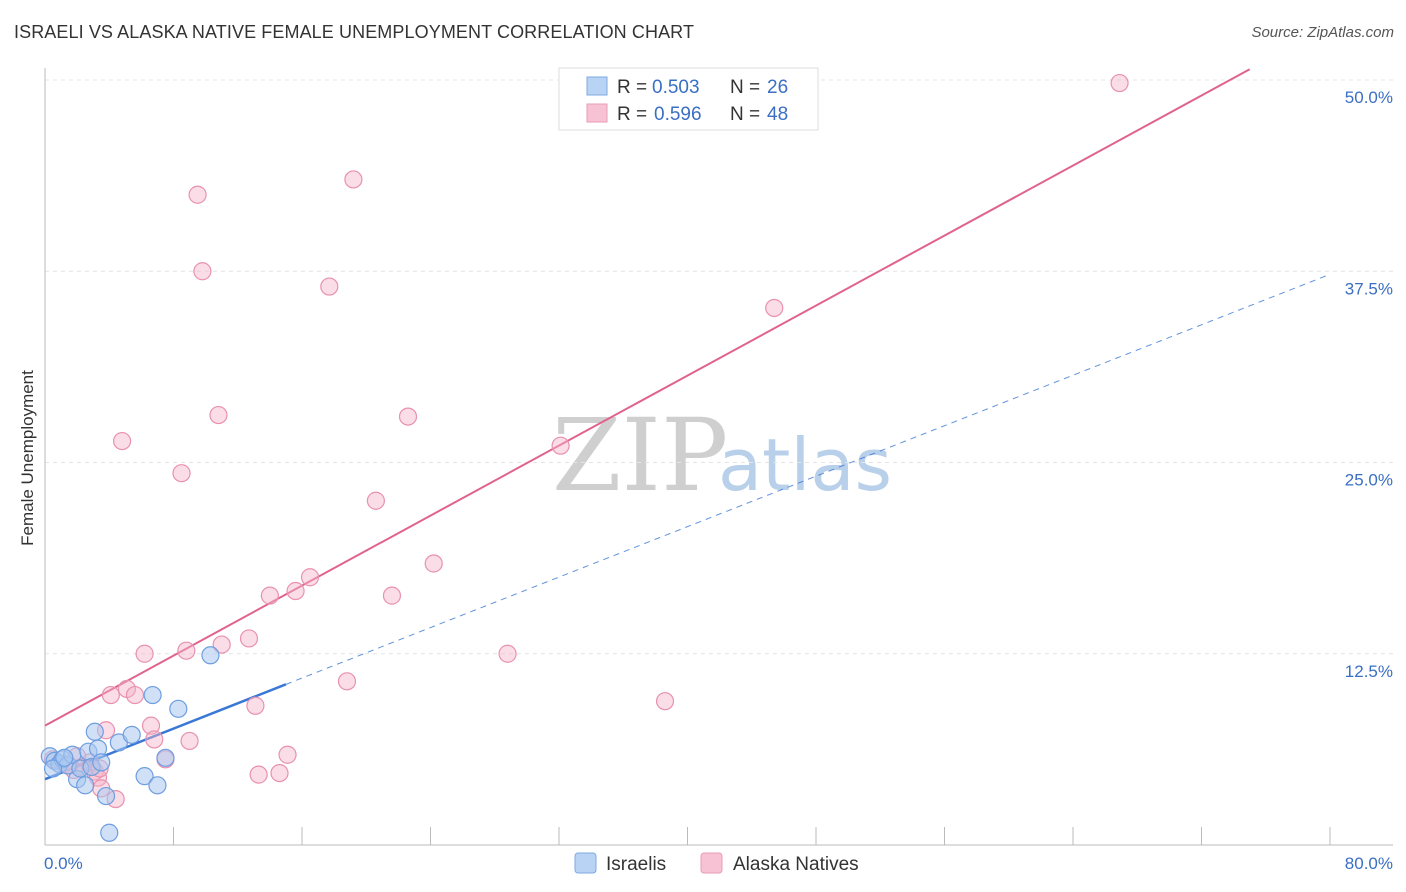 The height and width of the screenshot is (892, 1406). What do you see at coordinates (805, 465) in the screenshot?
I see `watermark-atlas: atlas` at bounding box center [805, 465].